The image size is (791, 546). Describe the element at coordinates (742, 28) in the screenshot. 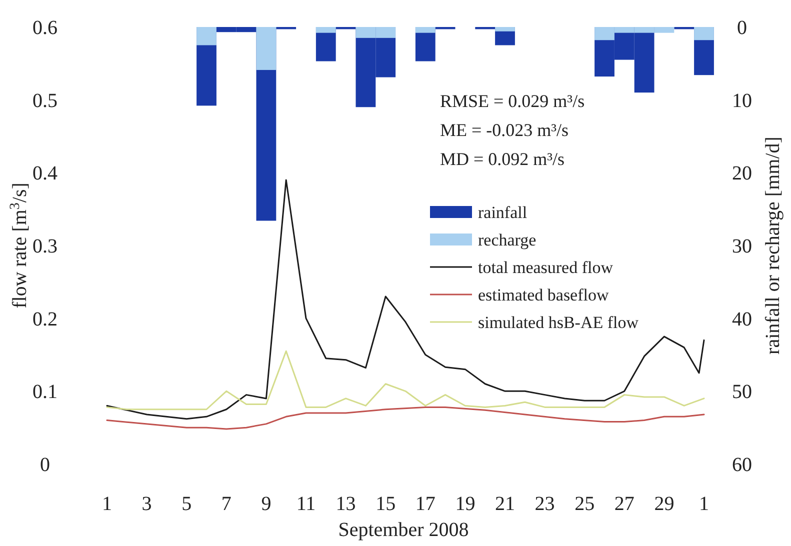

I see `y2-tick-label: 0` at that location.